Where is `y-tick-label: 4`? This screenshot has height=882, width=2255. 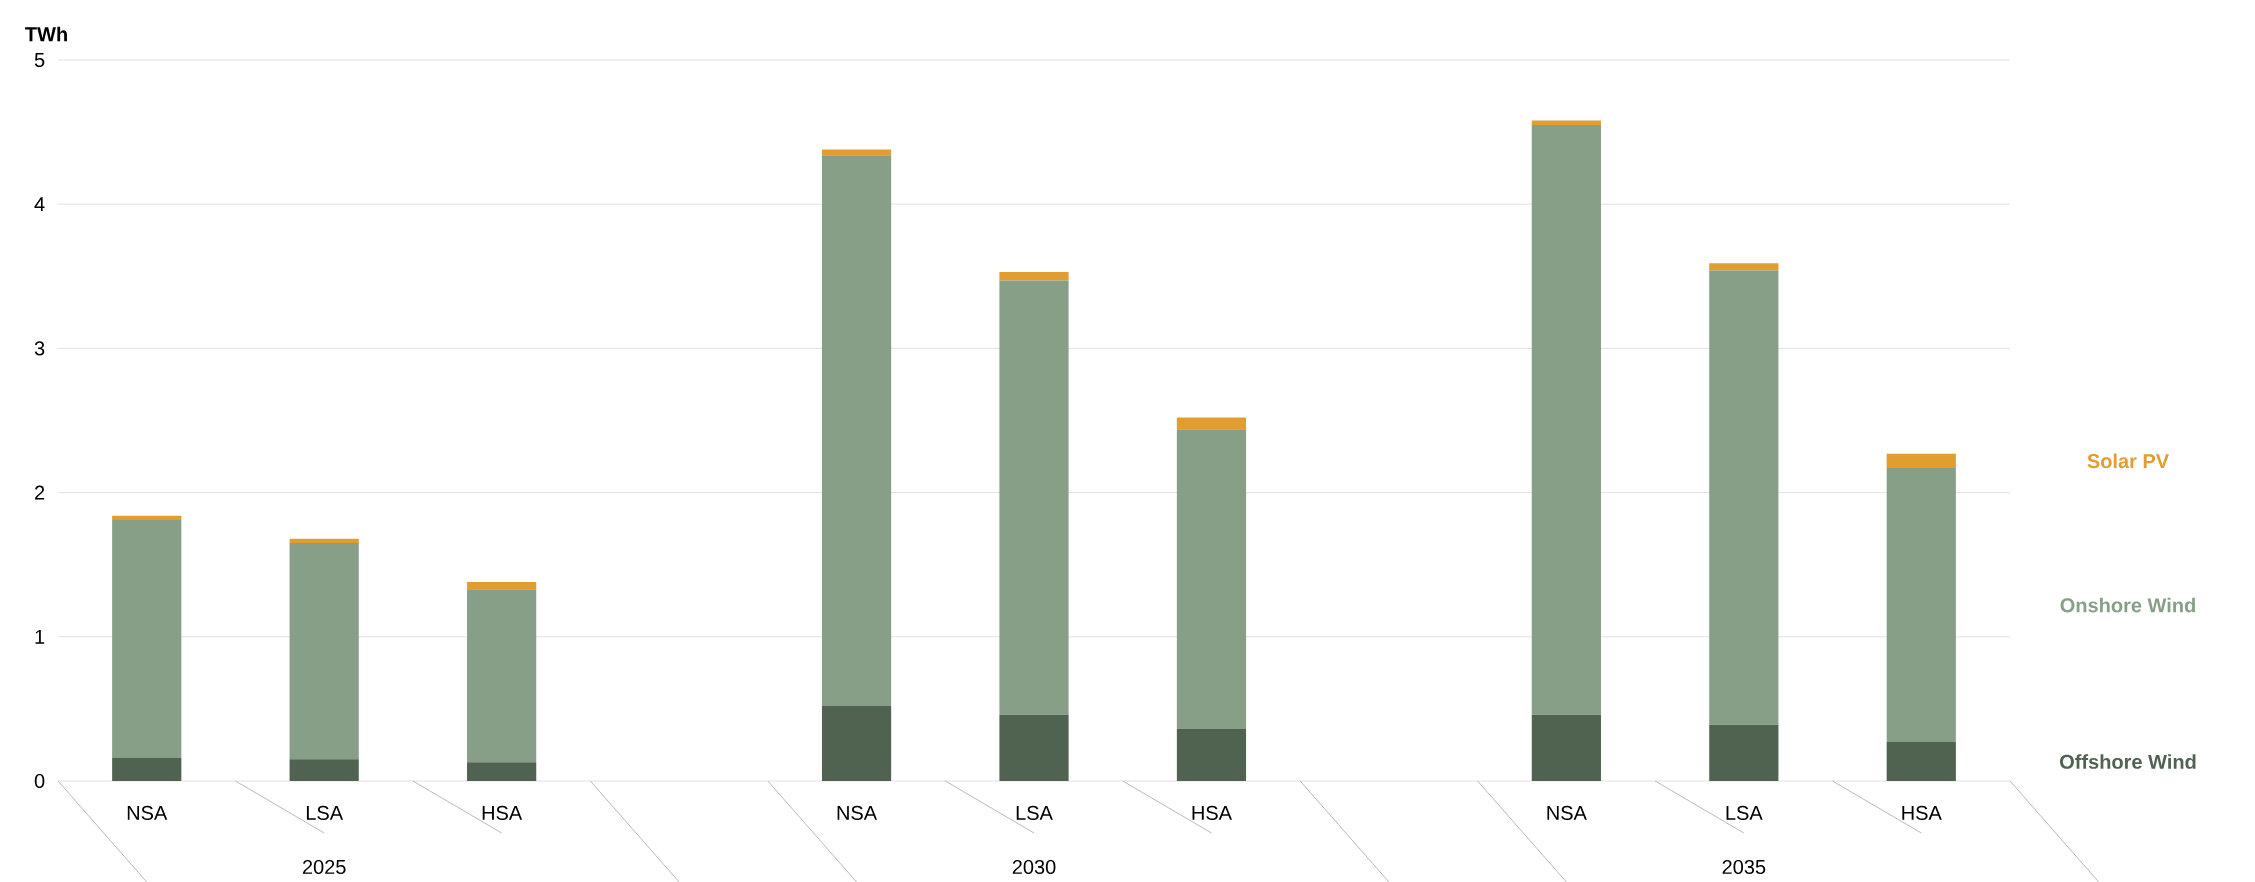 y-tick-label: 4 is located at coordinates (39, 204).